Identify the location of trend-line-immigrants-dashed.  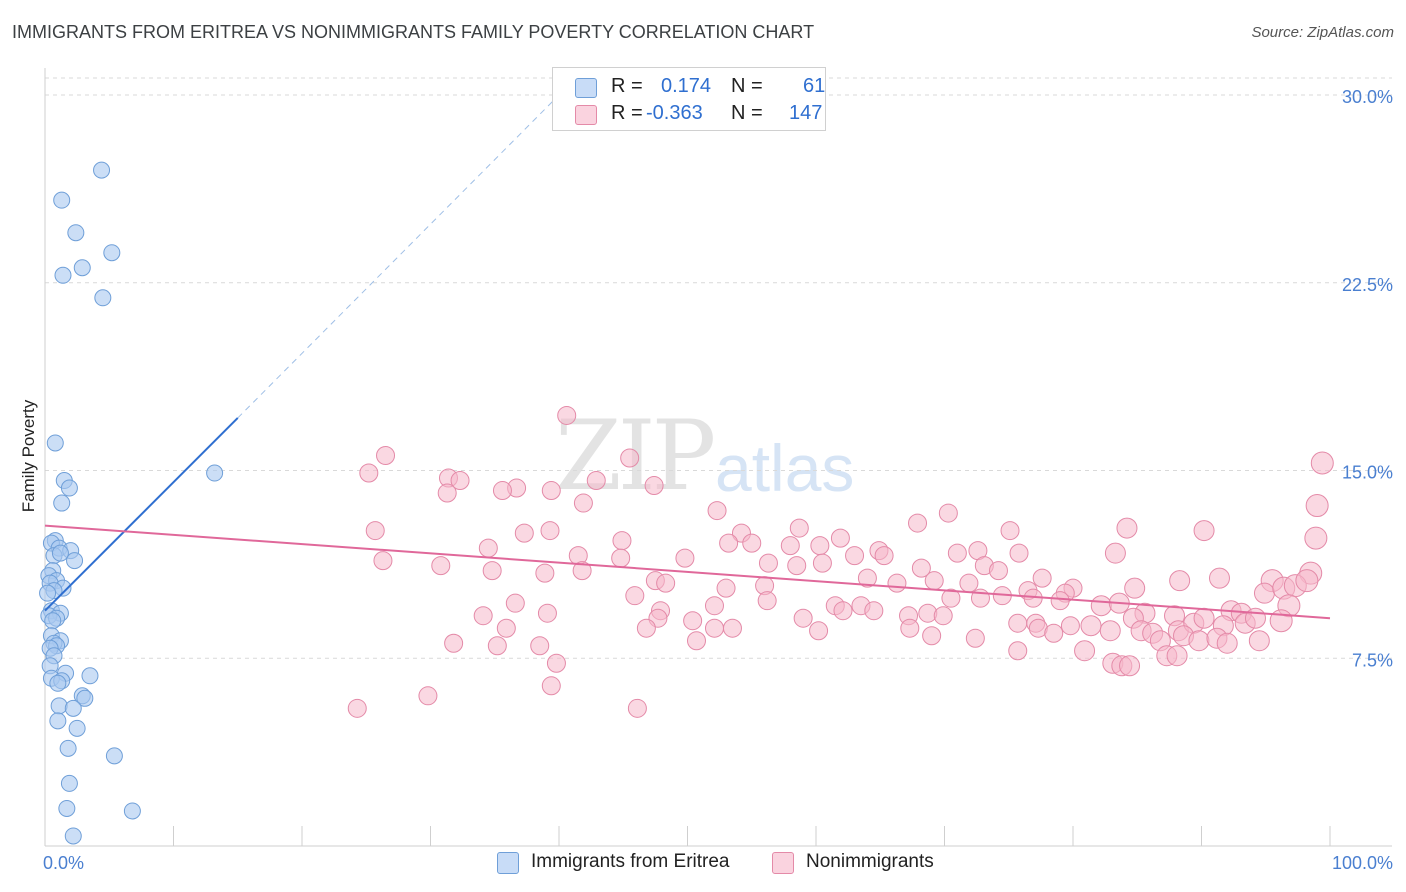
(398, 256).